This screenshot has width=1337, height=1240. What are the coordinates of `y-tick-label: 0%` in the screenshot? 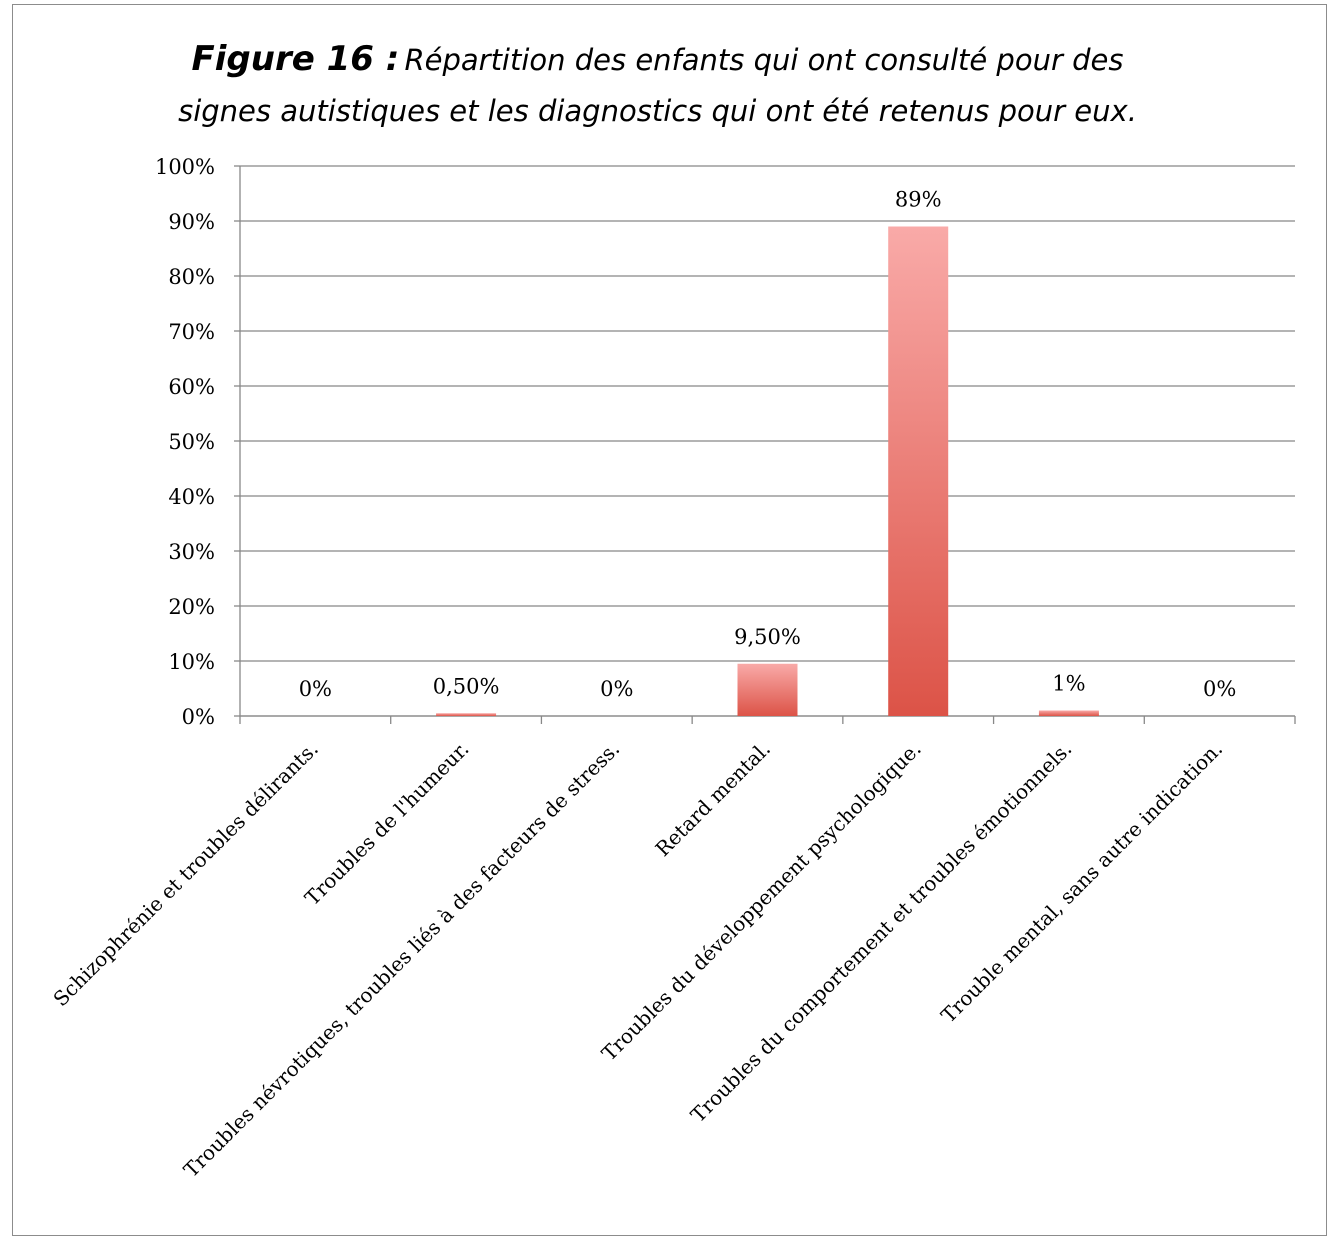 It's located at (198, 717).